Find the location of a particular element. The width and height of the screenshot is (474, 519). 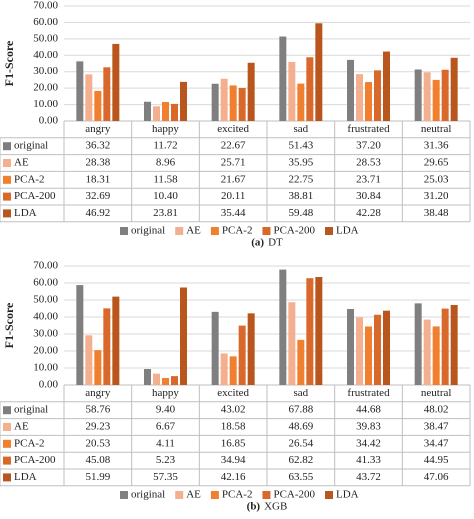

table-cell: 34.94 is located at coordinates (233, 460).